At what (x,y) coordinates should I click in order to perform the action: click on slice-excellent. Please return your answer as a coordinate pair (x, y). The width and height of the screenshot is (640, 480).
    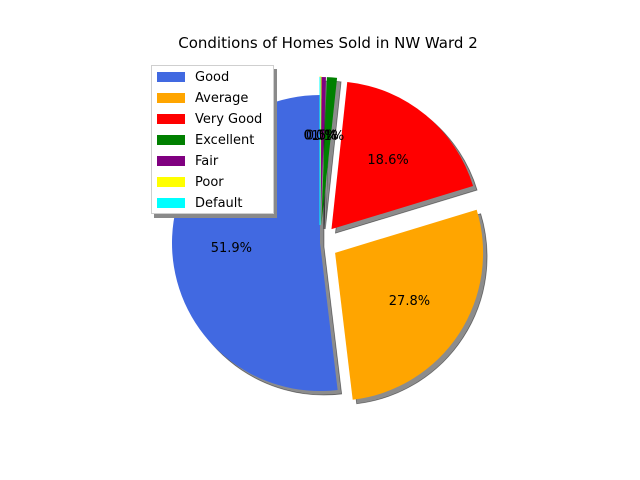
    Looking at the image, I should click on (329, 151).